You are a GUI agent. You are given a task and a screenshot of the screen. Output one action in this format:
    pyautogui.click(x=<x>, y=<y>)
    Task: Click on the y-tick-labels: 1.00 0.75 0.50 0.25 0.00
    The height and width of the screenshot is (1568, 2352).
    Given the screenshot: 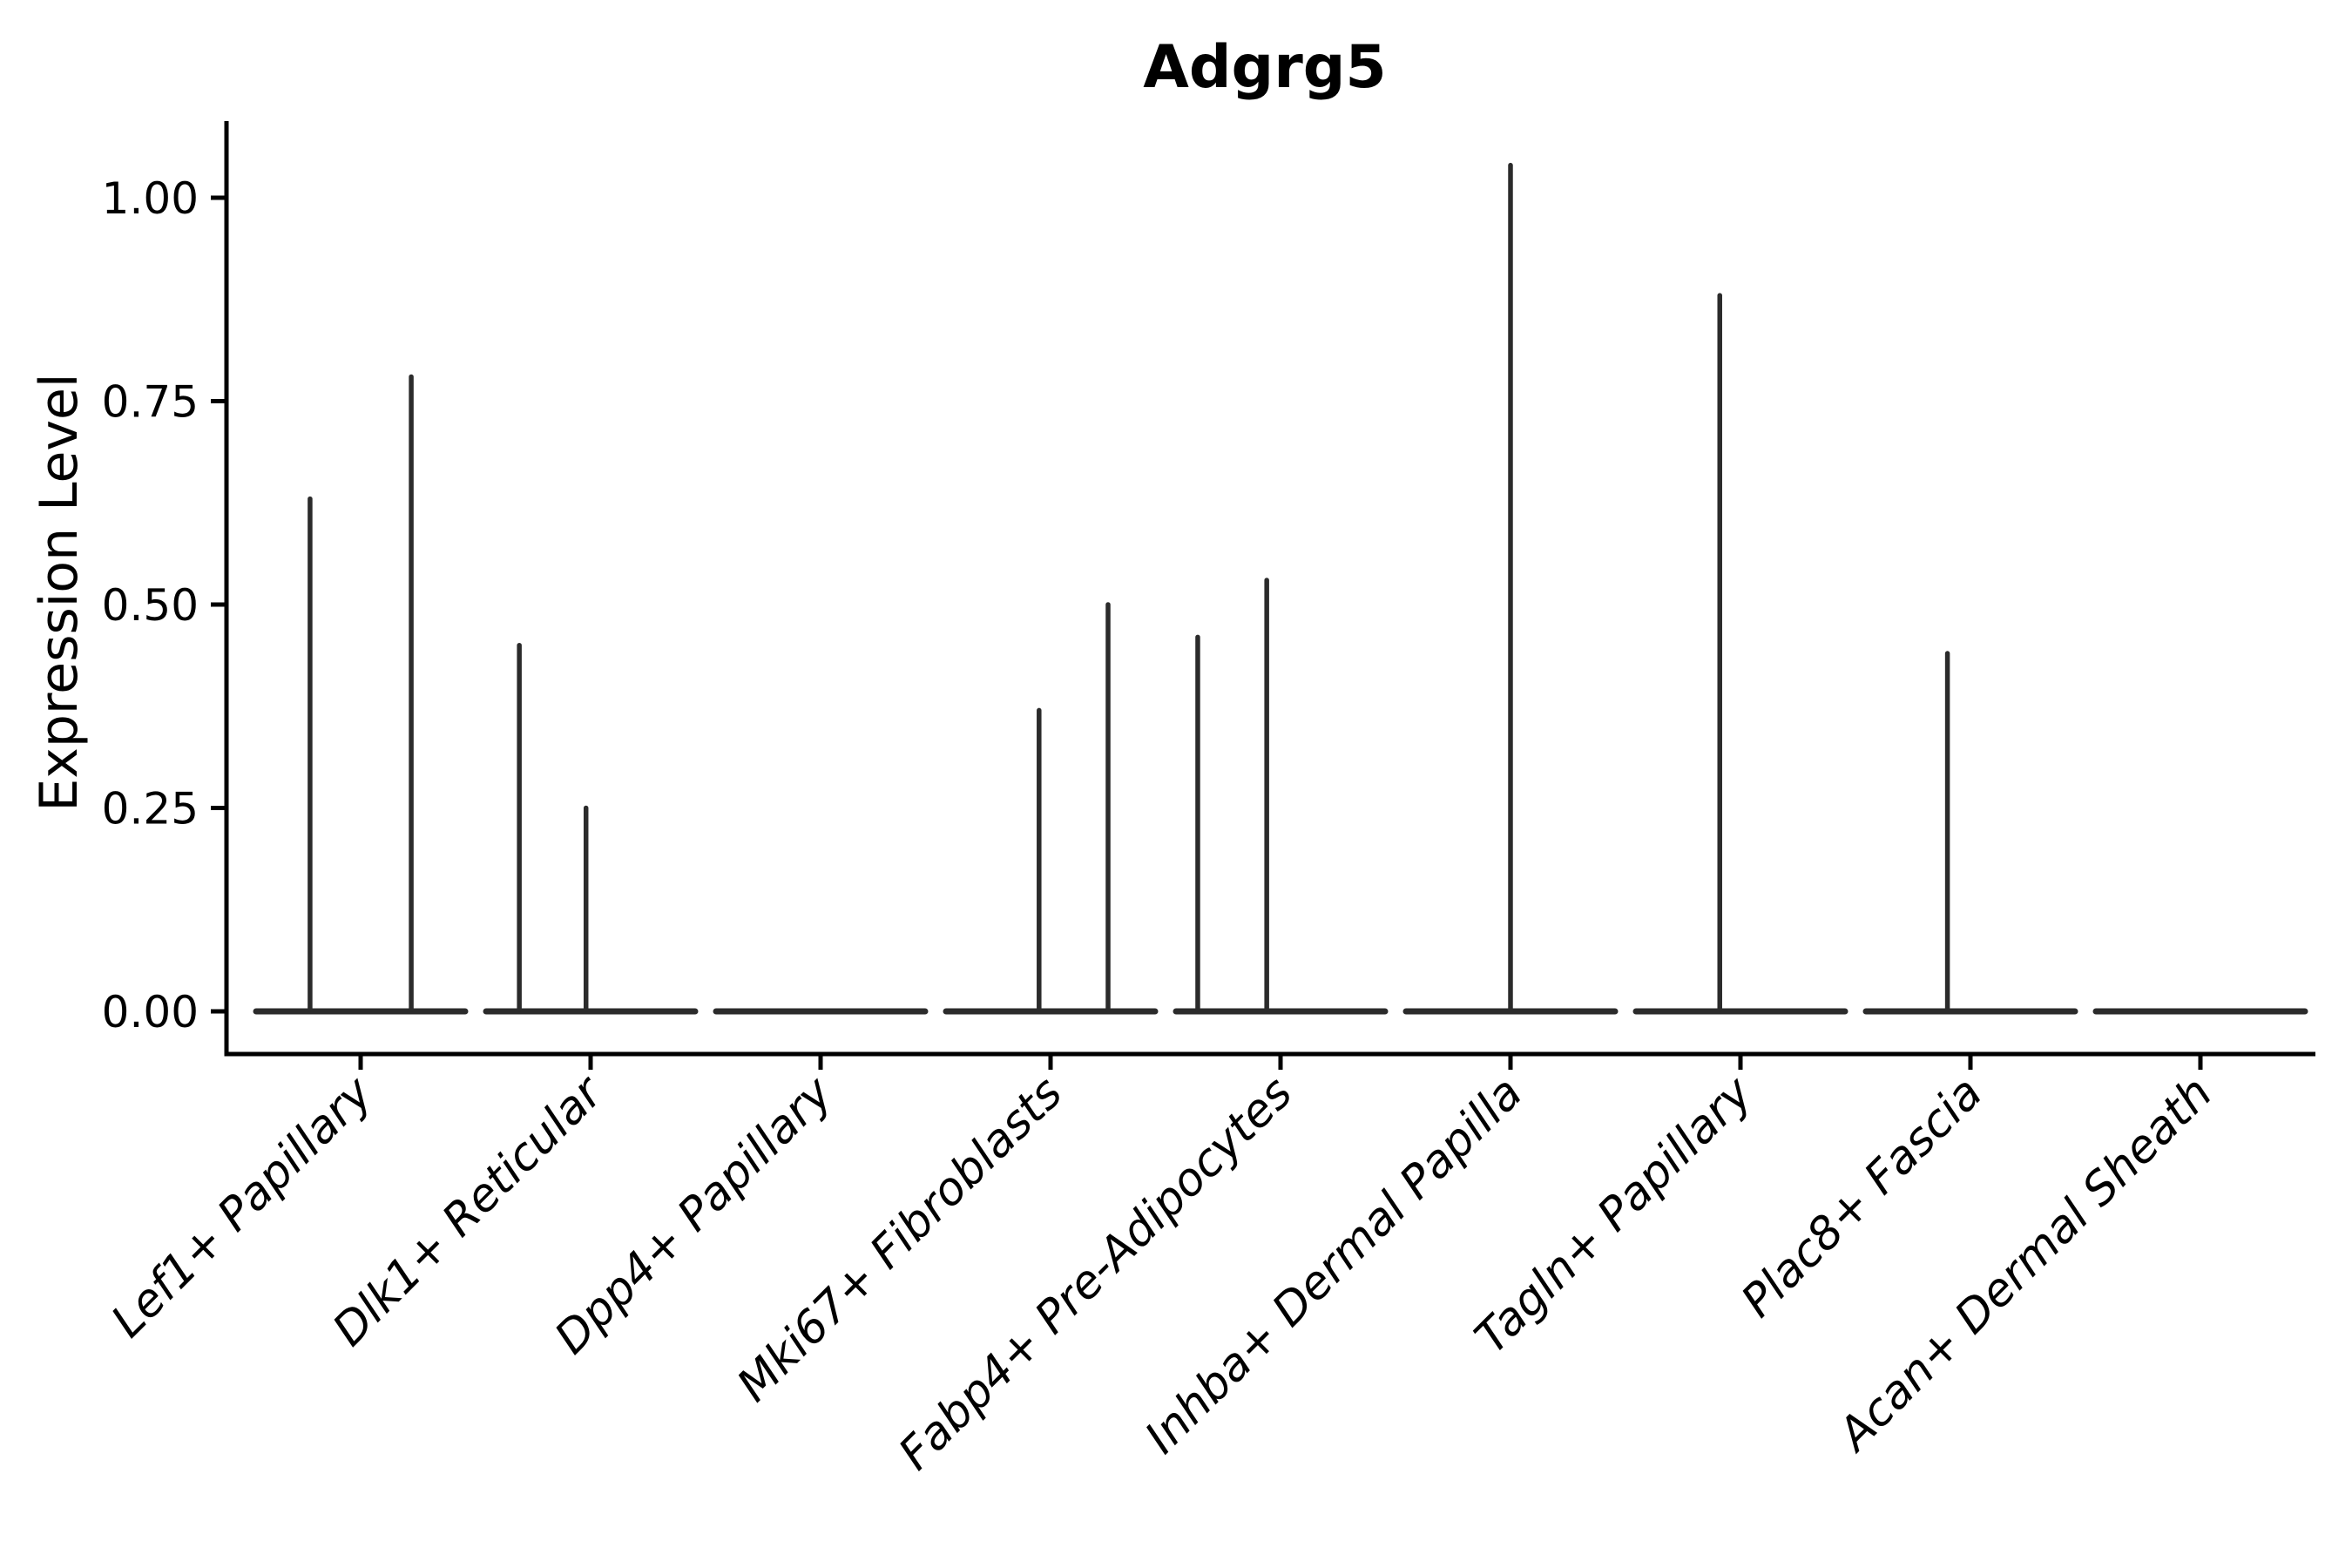 What is the action you would take?
    pyautogui.click(x=150, y=605)
    